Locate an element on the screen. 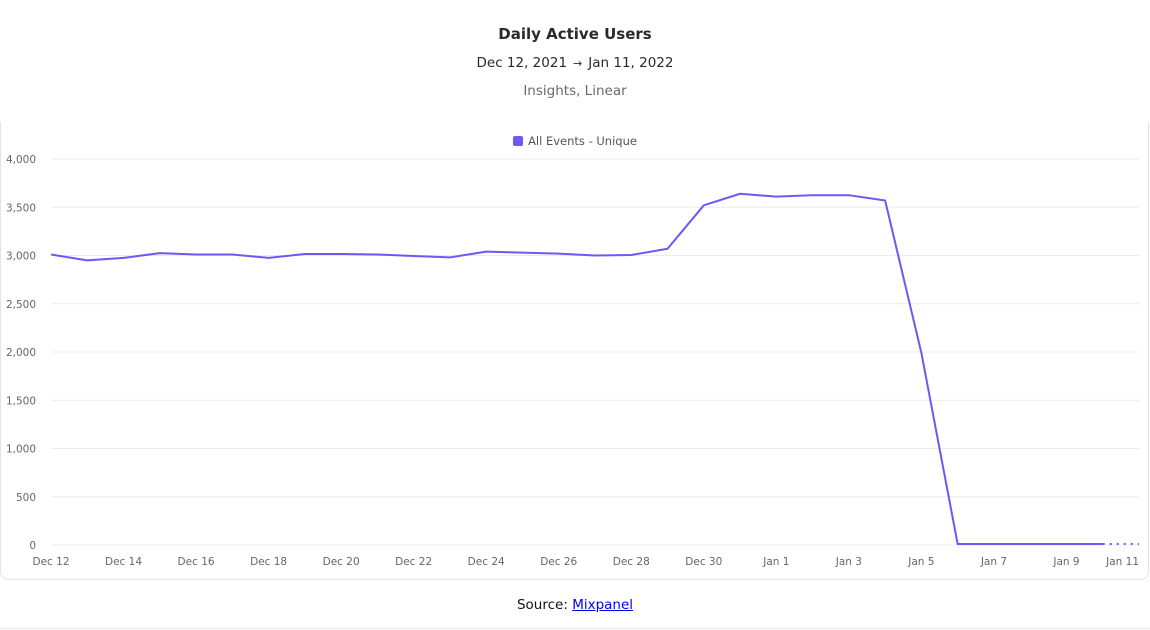  x-tick-label: Jan 1 is located at coordinates (775, 562).